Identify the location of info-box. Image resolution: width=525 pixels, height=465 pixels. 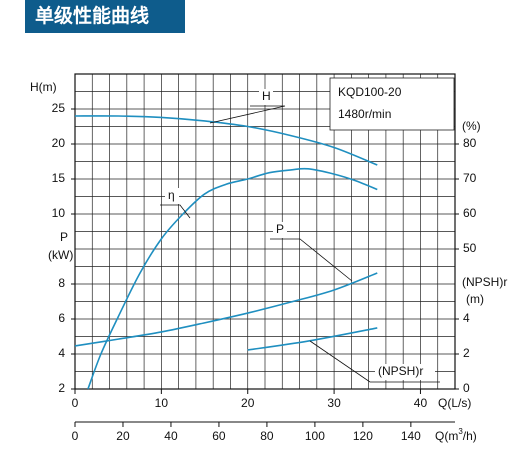
(392, 104).